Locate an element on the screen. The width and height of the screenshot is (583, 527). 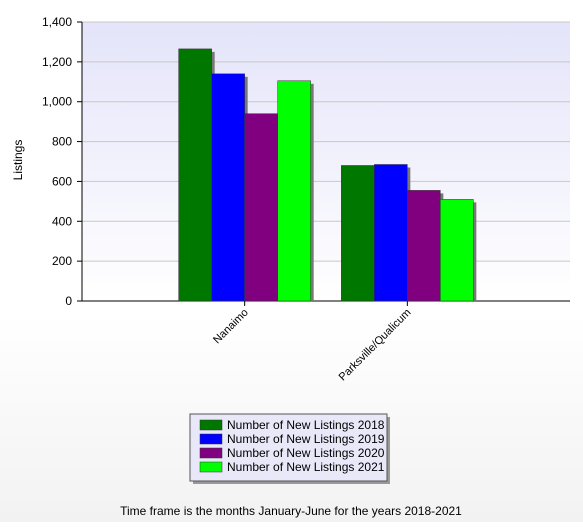
legend-label: Number of New Listings 2018 is located at coordinates (306, 425).